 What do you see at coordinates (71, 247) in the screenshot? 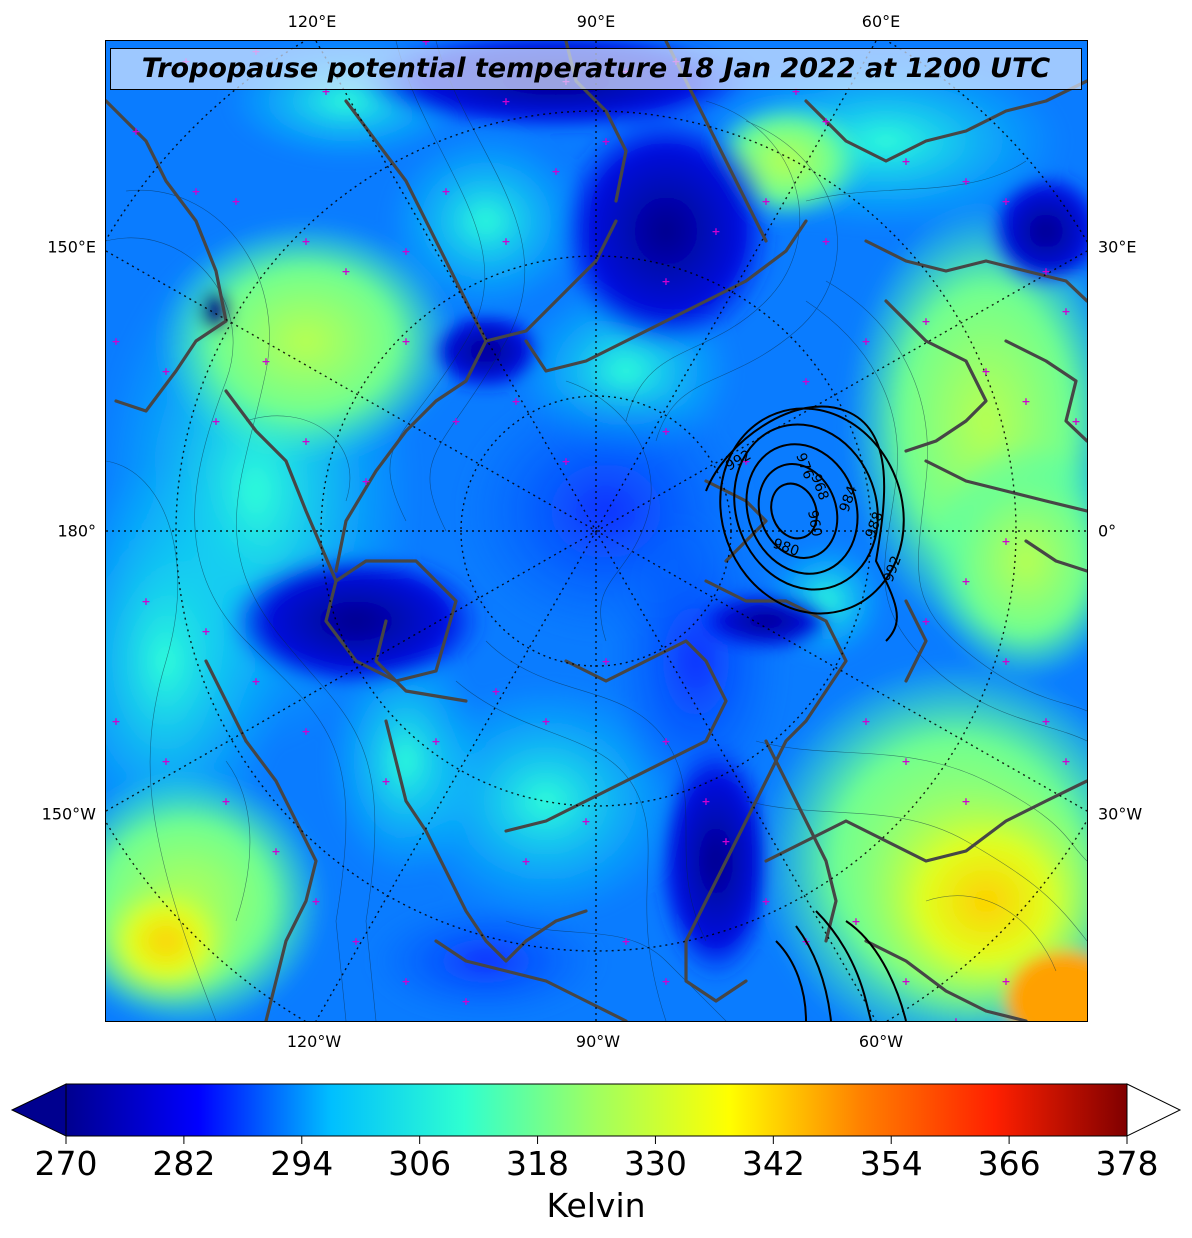
I see `tick-label-left: 150°E` at bounding box center [71, 247].